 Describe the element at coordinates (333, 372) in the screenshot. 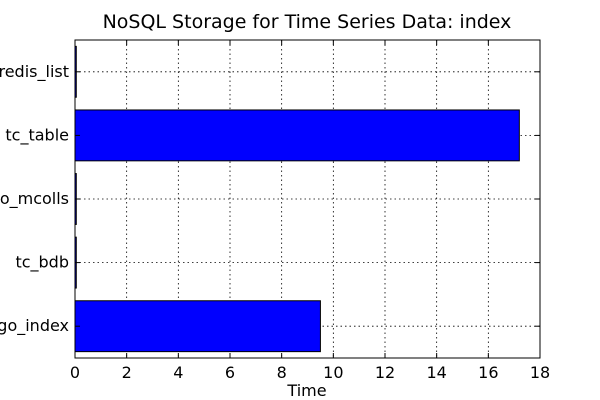

I see `x-tick-label: 10` at that location.